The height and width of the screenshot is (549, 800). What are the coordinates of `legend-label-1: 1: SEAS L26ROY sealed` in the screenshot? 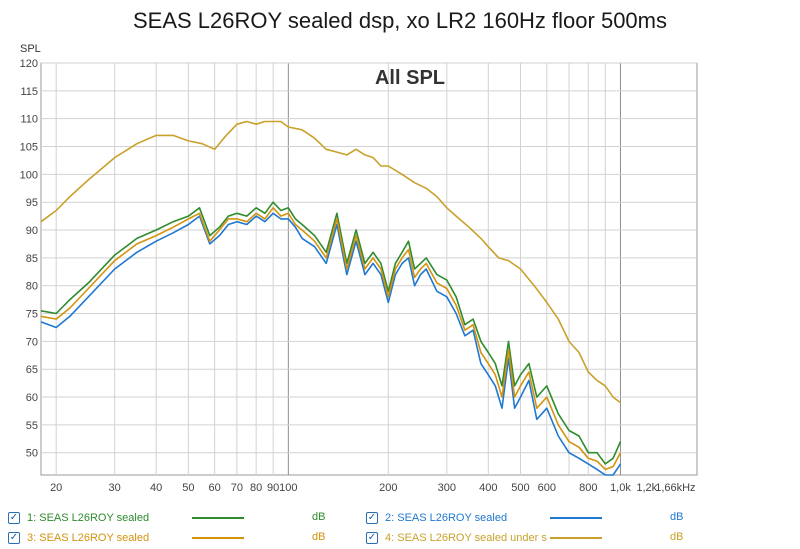 It's located at (88, 518).